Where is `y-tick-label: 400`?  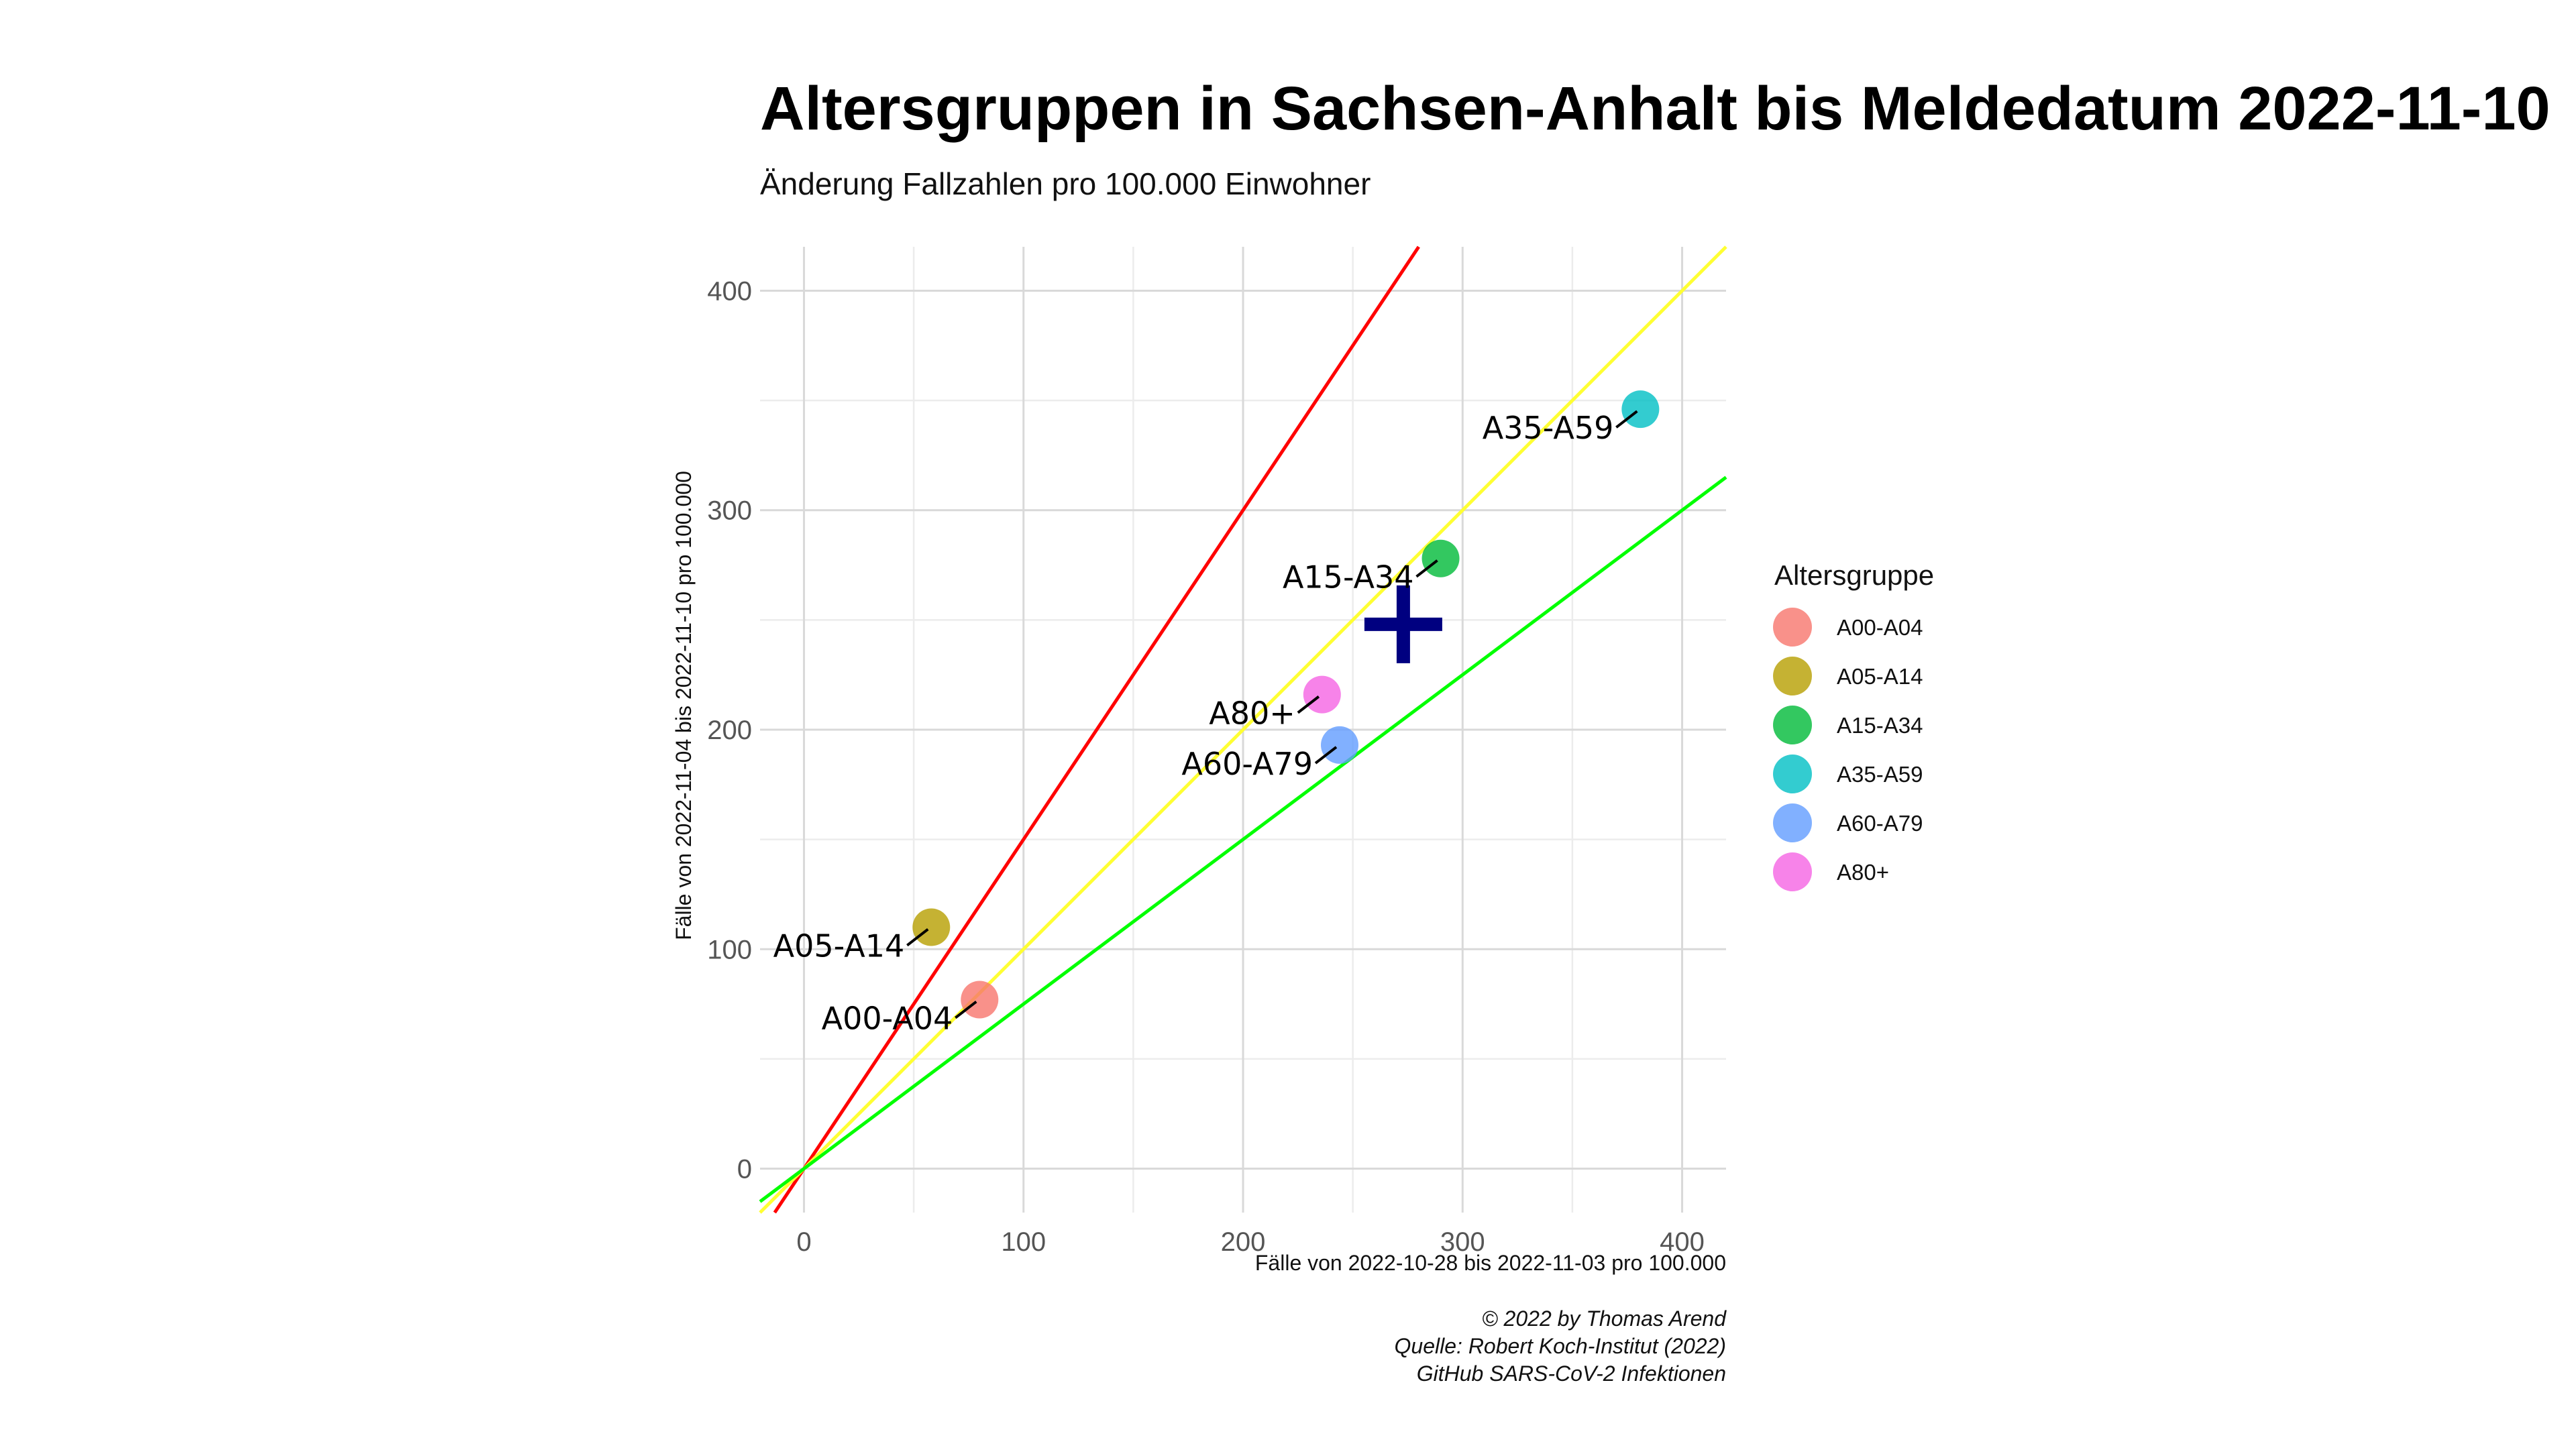 y-tick-label: 400 is located at coordinates (729, 291).